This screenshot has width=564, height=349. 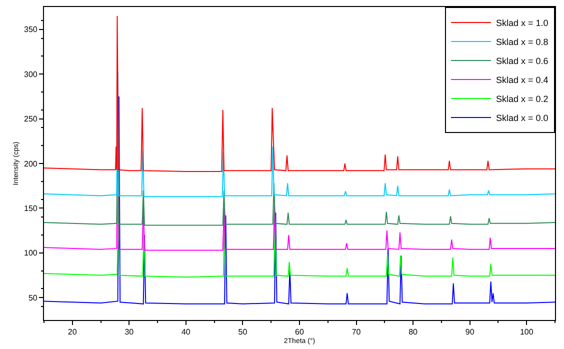 What do you see at coordinates (522, 61) in the screenshot?
I see `legend-label: Sklad x = 0.6` at bounding box center [522, 61].